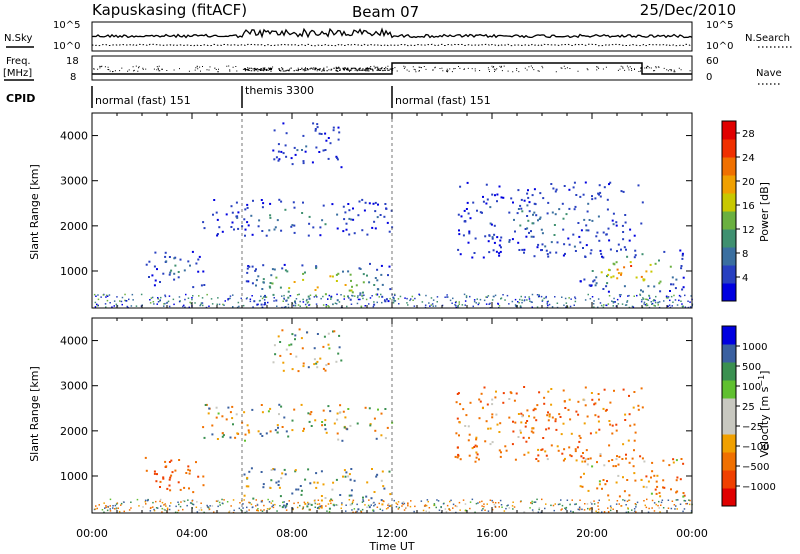 This screenshot has width=800, height=554. Describe the element at coordinates (729, 202) in the screenshot. I see `colorbar-swatch` at that location.